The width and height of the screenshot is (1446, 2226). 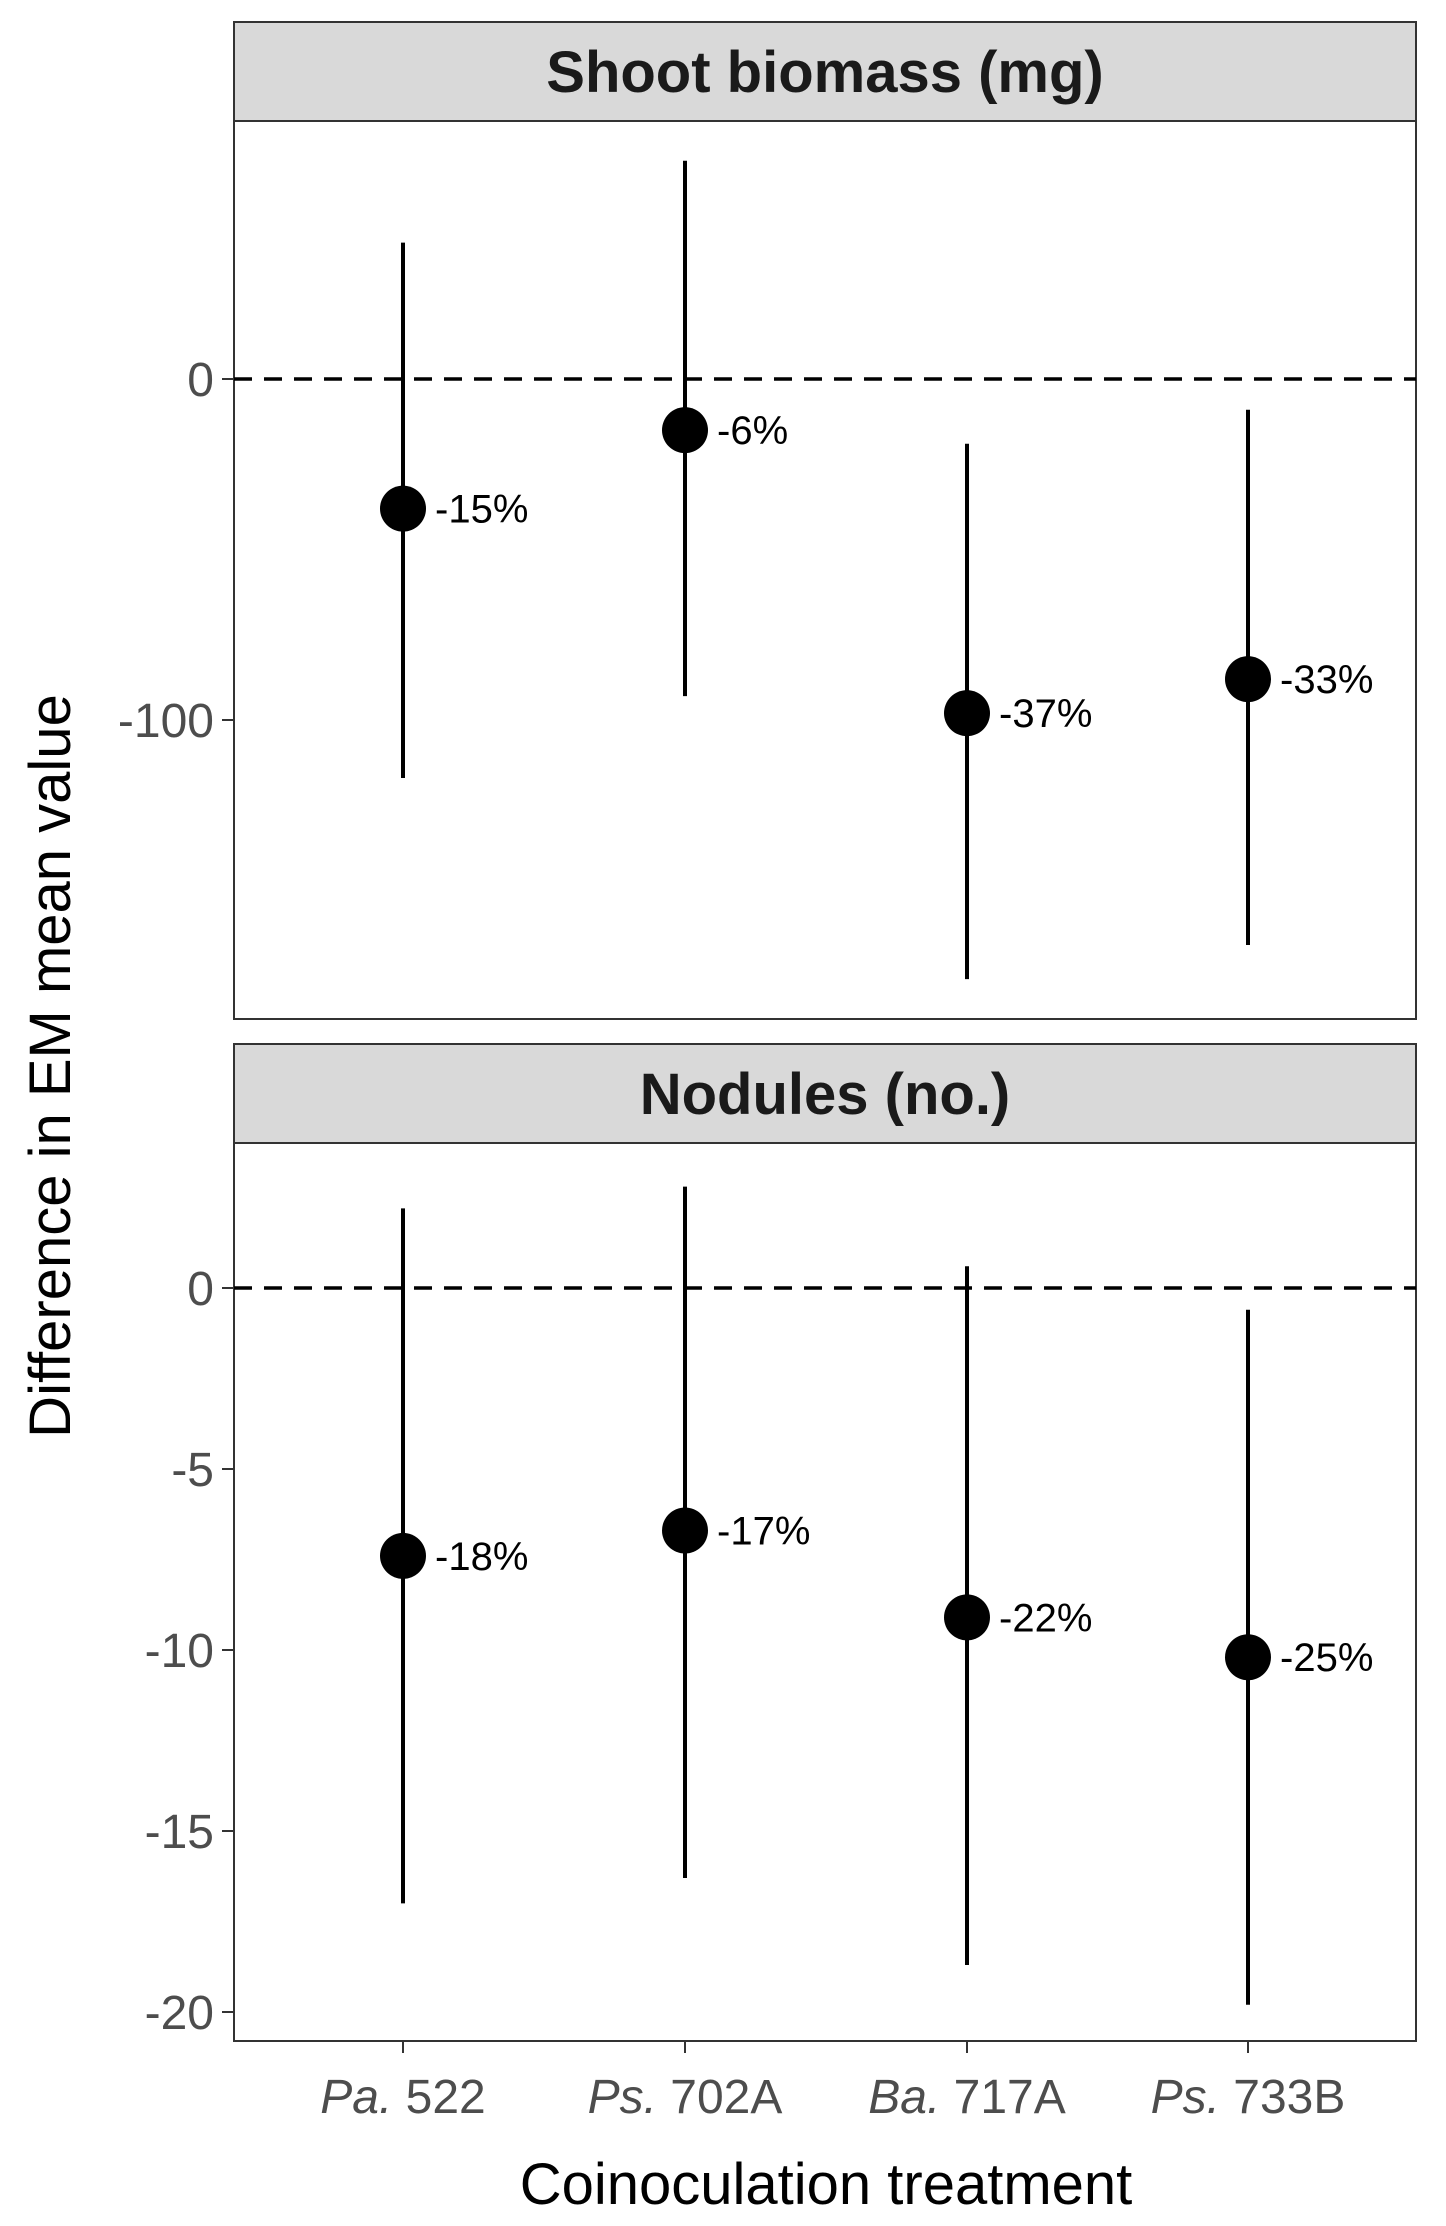 What do you see at coordinates (402, 2097) in the screenshot?
I see `x-tick-label-1: Pa. 522` at bounding box center [402, 2097].